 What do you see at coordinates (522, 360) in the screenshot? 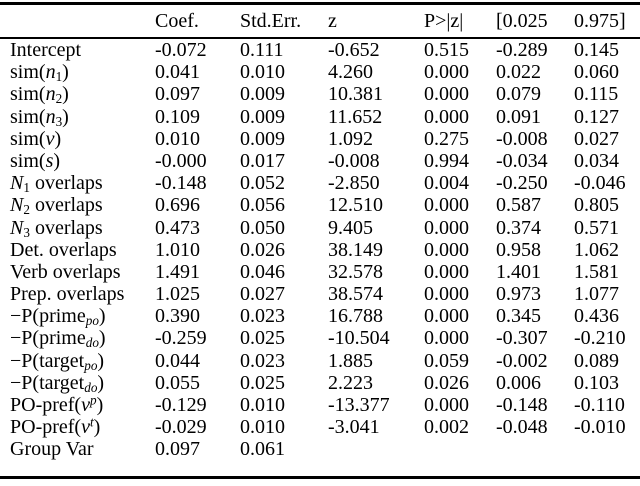
I see `cell-ci-low: -0.002` at bounding box center [522, 360].